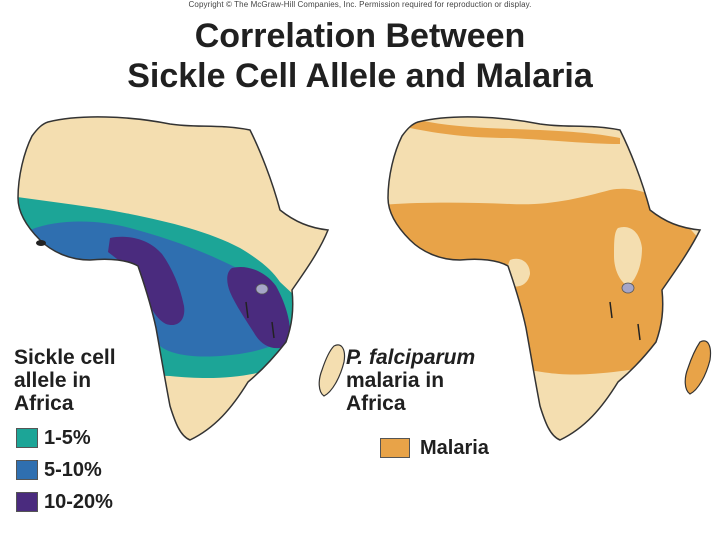 This screenshot has height=540, width=720. I want to click on sickle-legend-title-line-3: Africa, so click(44, 403).